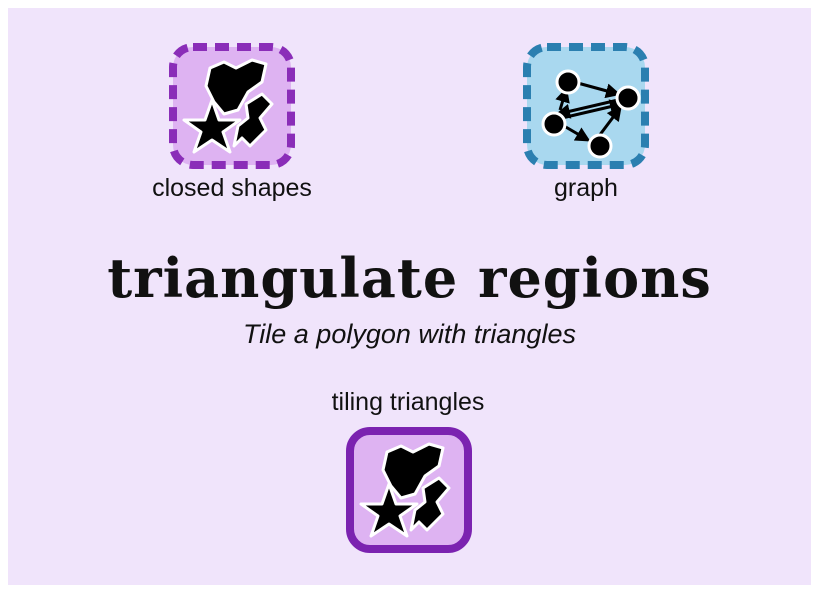 The width and height of the screenshot is (824, 598). What do you see at coordinates (408, 402) in the screenshot?
I see `tiling-triangles-label: tiling triangles` at bounding box center [408, 402].